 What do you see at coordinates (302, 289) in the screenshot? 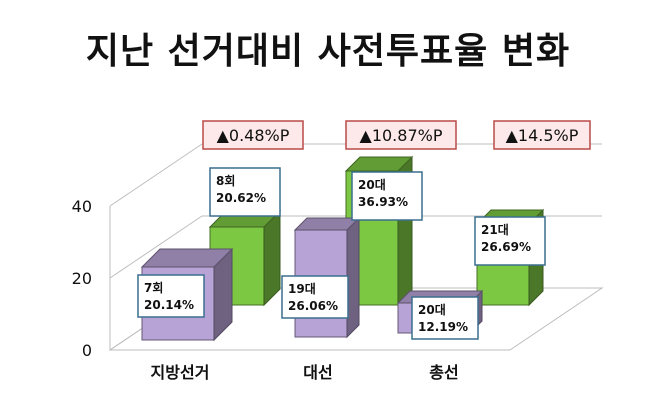
I see `data-label: 19대` at bounding box center [302, 289].